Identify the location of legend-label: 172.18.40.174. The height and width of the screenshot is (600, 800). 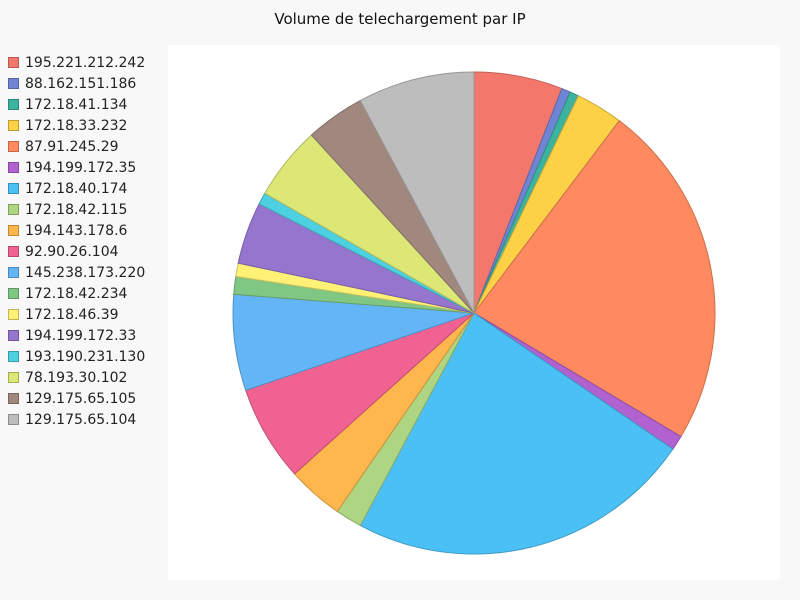
(76, 188).